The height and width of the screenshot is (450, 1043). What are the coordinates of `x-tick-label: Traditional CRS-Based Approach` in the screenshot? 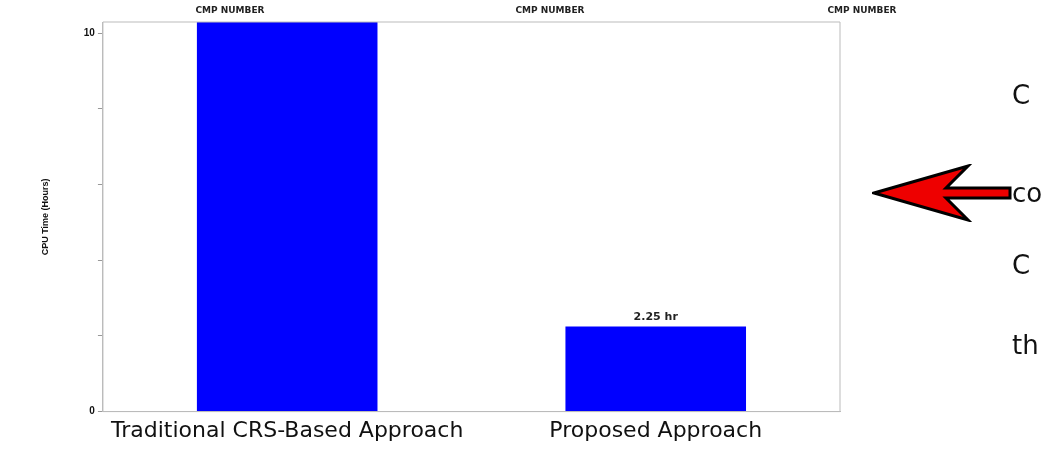 It's located at (287, 429).